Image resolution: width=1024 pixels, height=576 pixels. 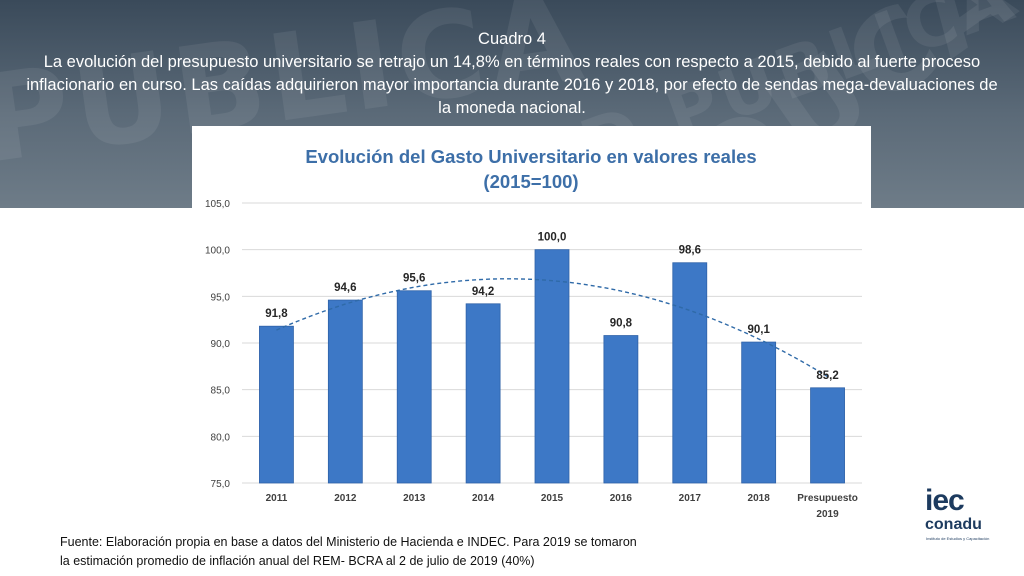 I want to click on data-label: 100,0, so click(x=552, y=238).